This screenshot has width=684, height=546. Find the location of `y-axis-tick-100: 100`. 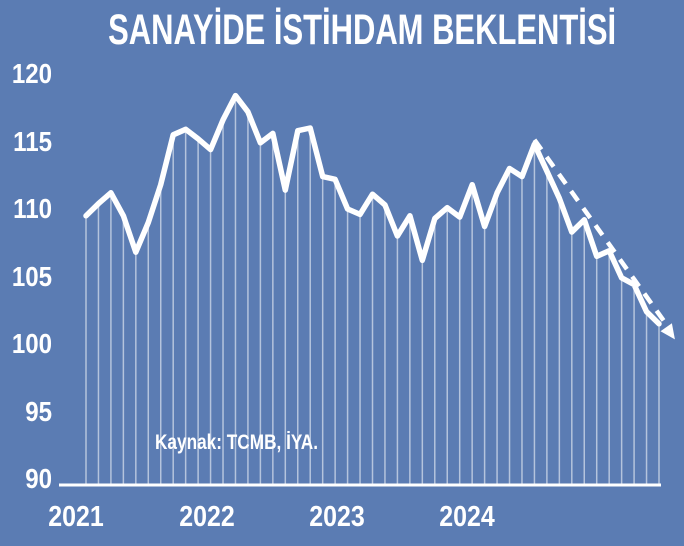

y-axis-tick-100: 100 is located at coordinates (32, 343).